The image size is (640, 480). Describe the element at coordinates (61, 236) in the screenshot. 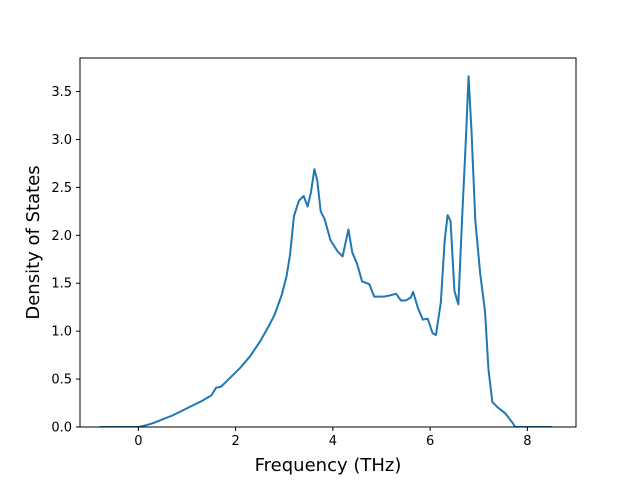

I see `y-tick-label: 2.0` at that location.